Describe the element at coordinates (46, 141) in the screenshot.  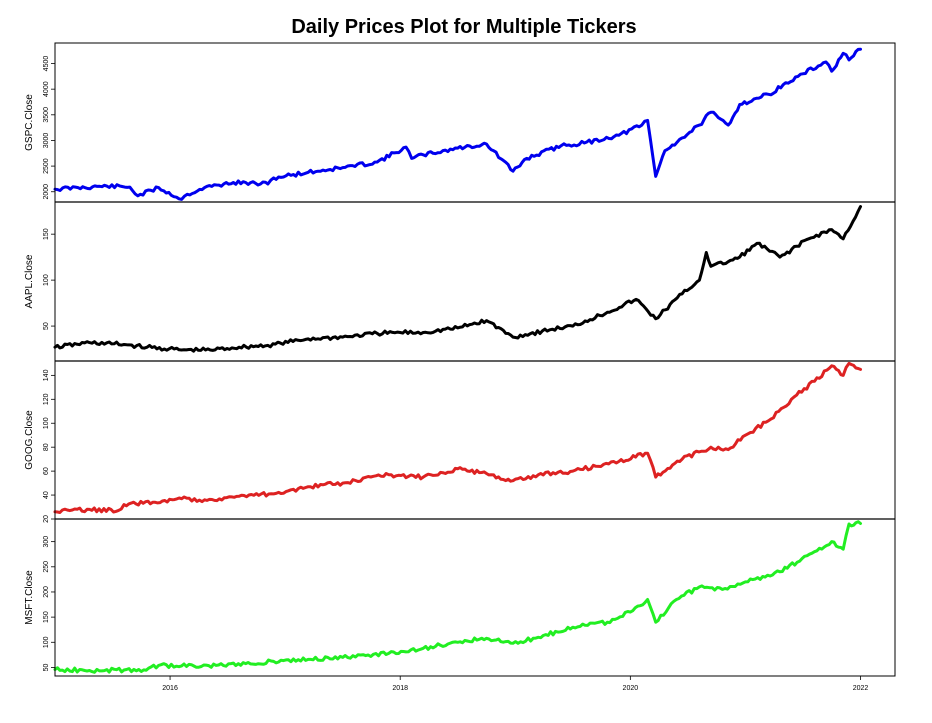
I see `y-tick-label: 3000` at that location.